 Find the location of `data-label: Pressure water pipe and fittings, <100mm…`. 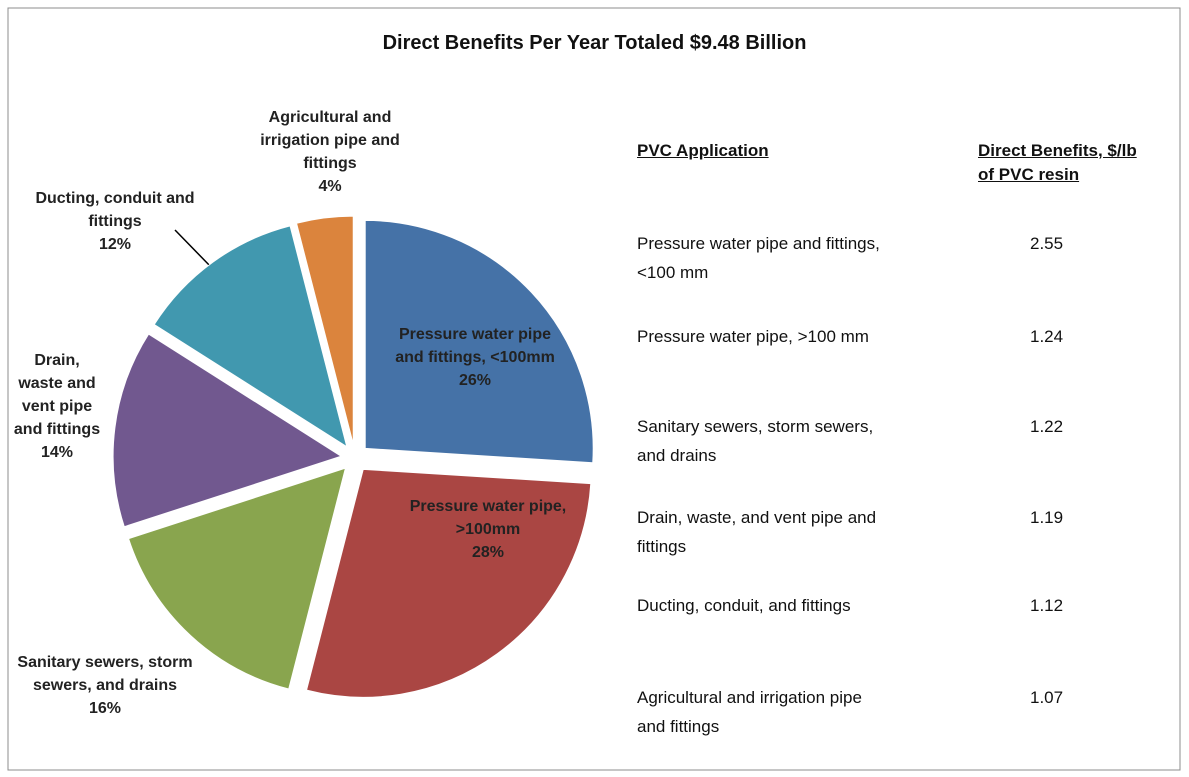

data-label: Pressure water pipe and fittings, <100mm… is located at coordinates (475, 357).